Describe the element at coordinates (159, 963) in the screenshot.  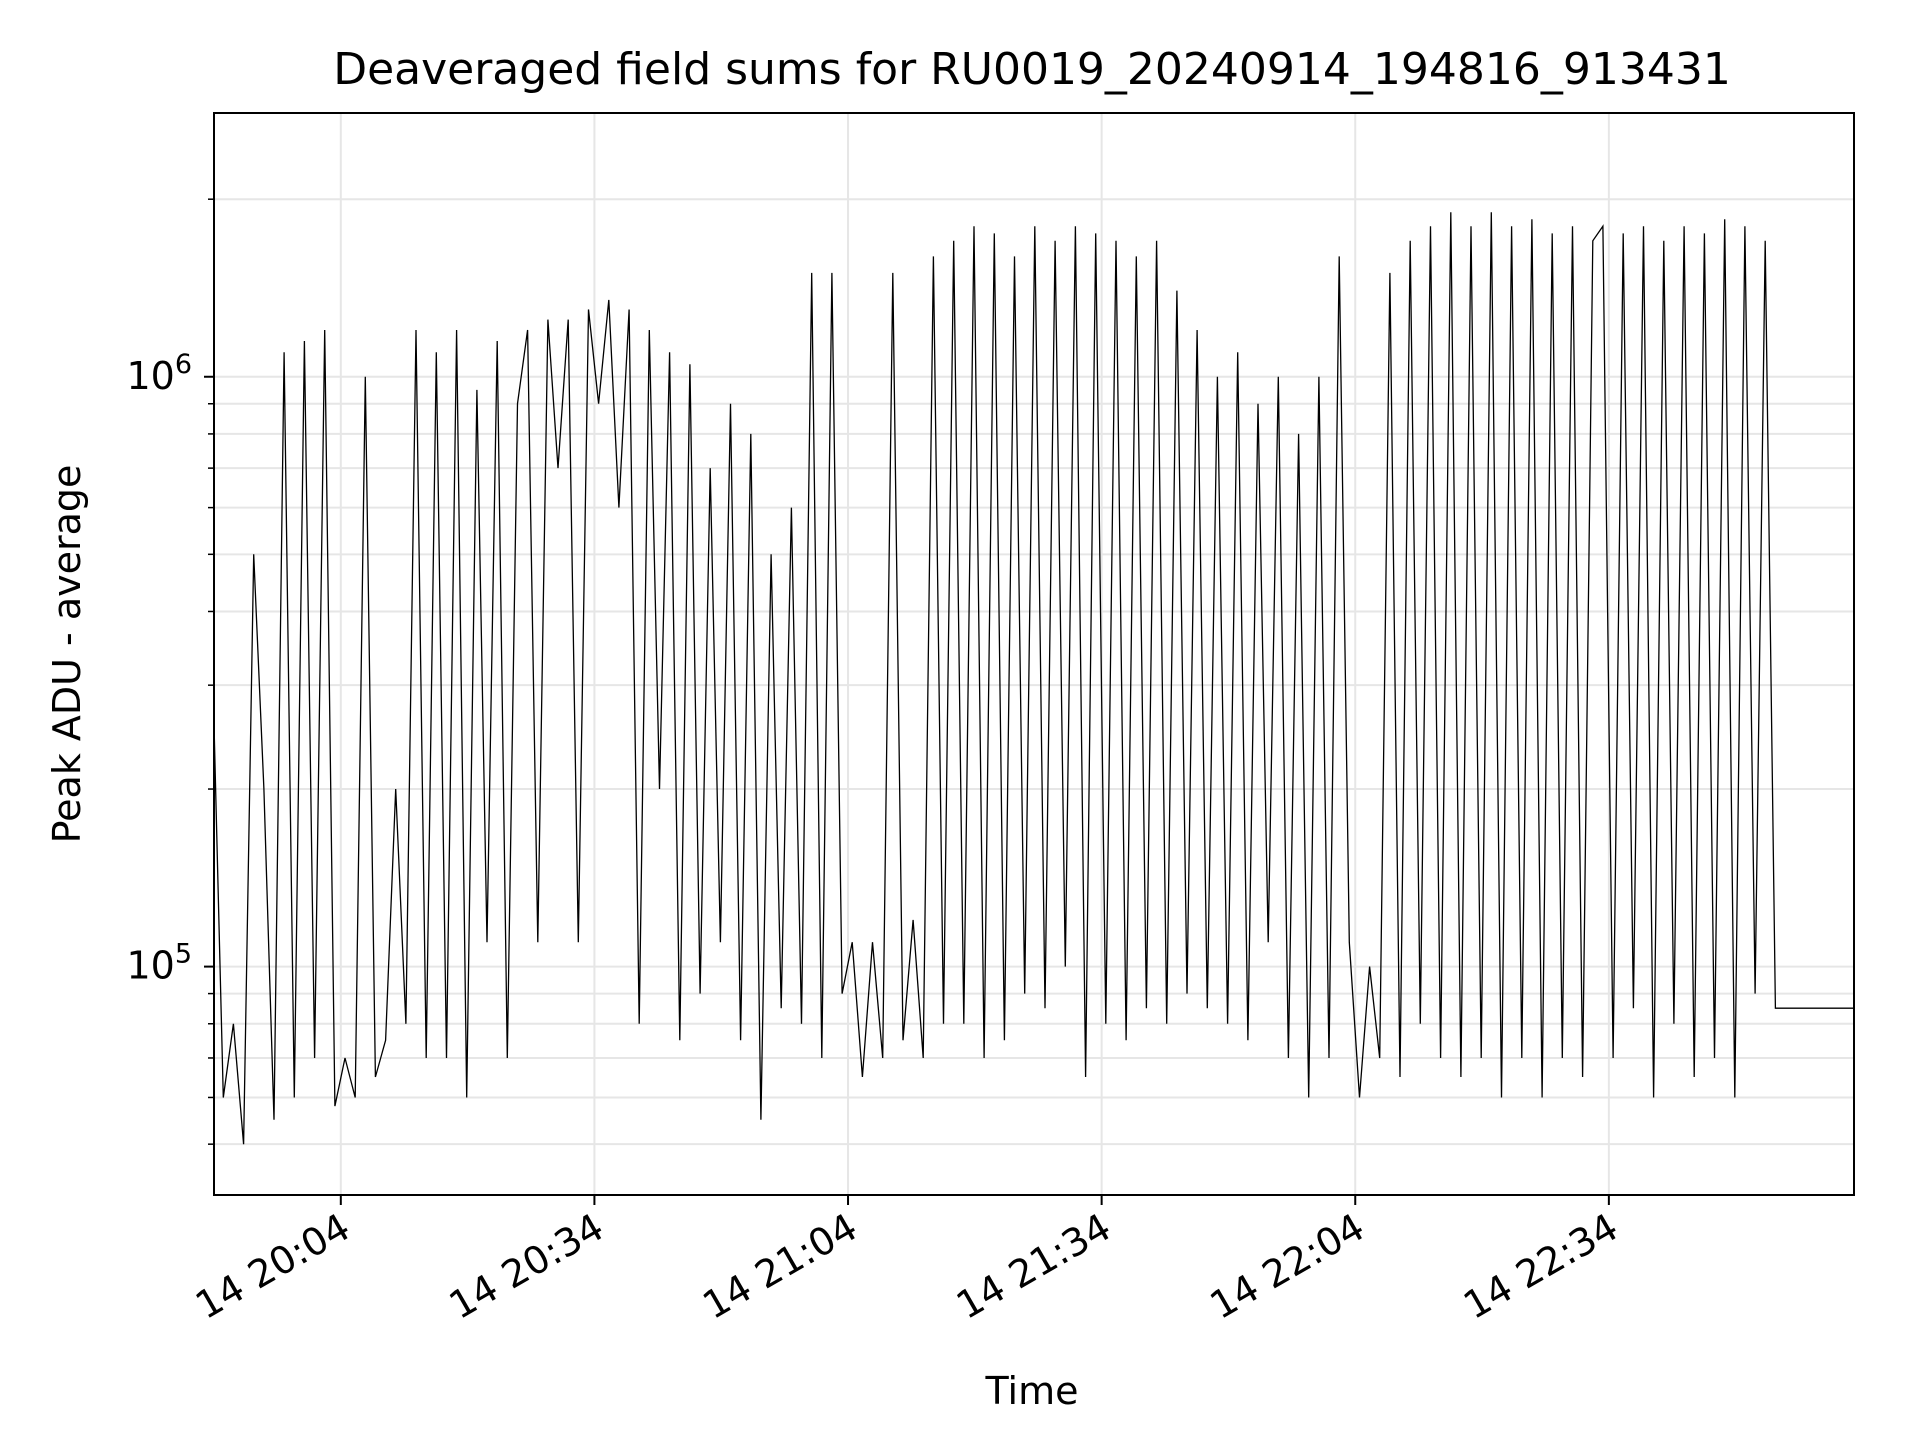
I see `y-tick-label: 105` at that location.